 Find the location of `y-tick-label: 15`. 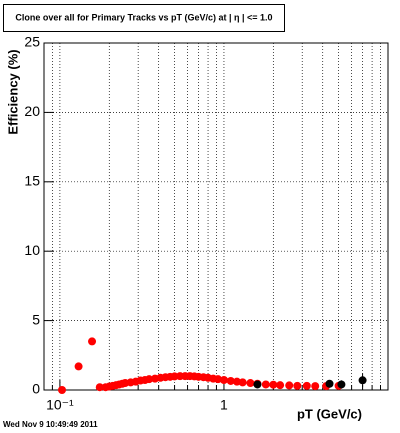

y-tick-label: 15 is located at coordinates (32, 181).